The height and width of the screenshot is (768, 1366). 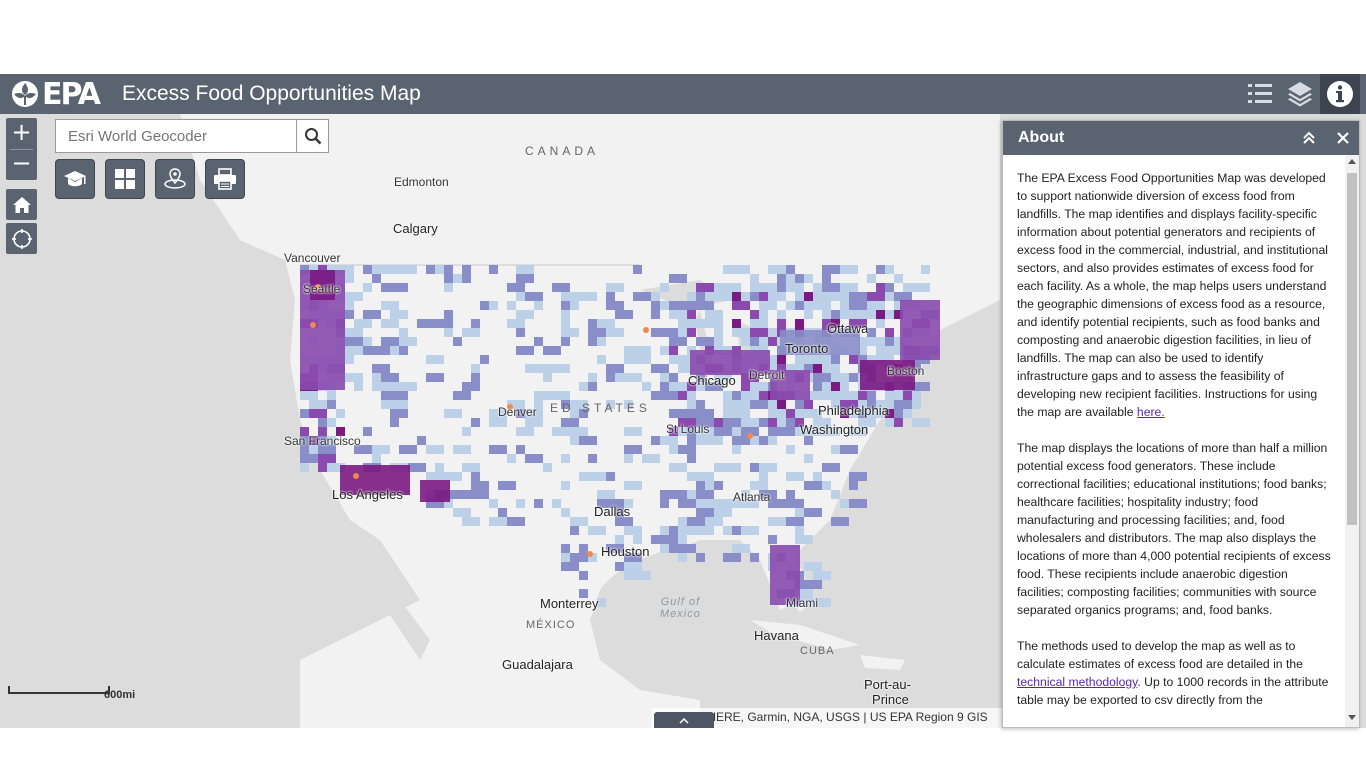 What do you see at coordinates (21, 238) in the screenshot?
I see `my-location-button` at bounding box center [21, 238].